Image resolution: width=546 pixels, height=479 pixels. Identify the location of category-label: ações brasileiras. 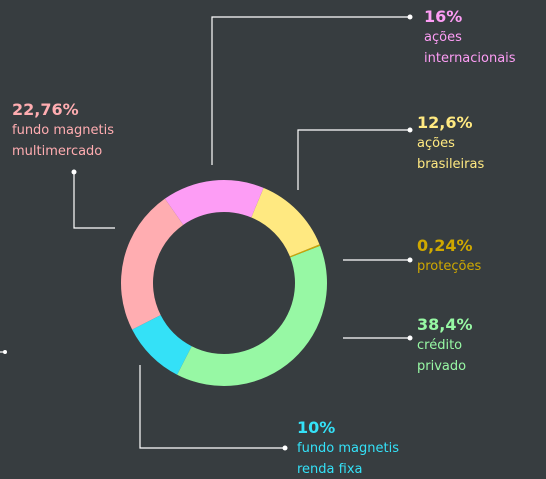
(451, 154).